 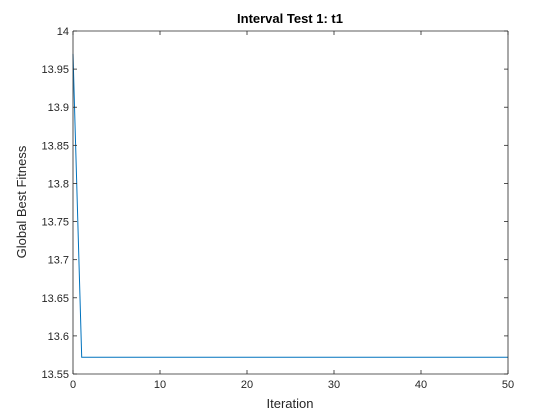 I want to click on y-axis-label: Global Best Fitness, so click(x=21, y=201).